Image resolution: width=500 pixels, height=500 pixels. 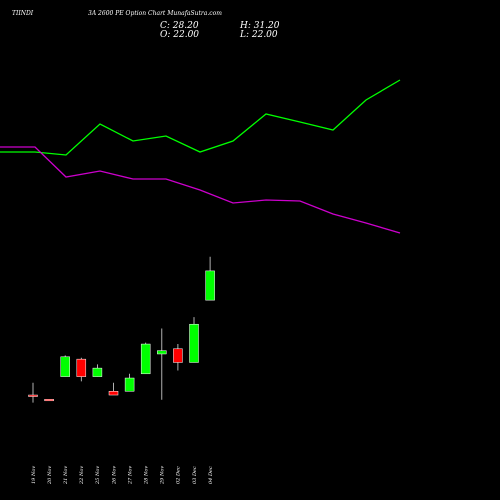 What do you see at coordinates (114, 475) in the screenshot?
I see `x-tick-label: 26 Nov` at bounding box center [114, 475].